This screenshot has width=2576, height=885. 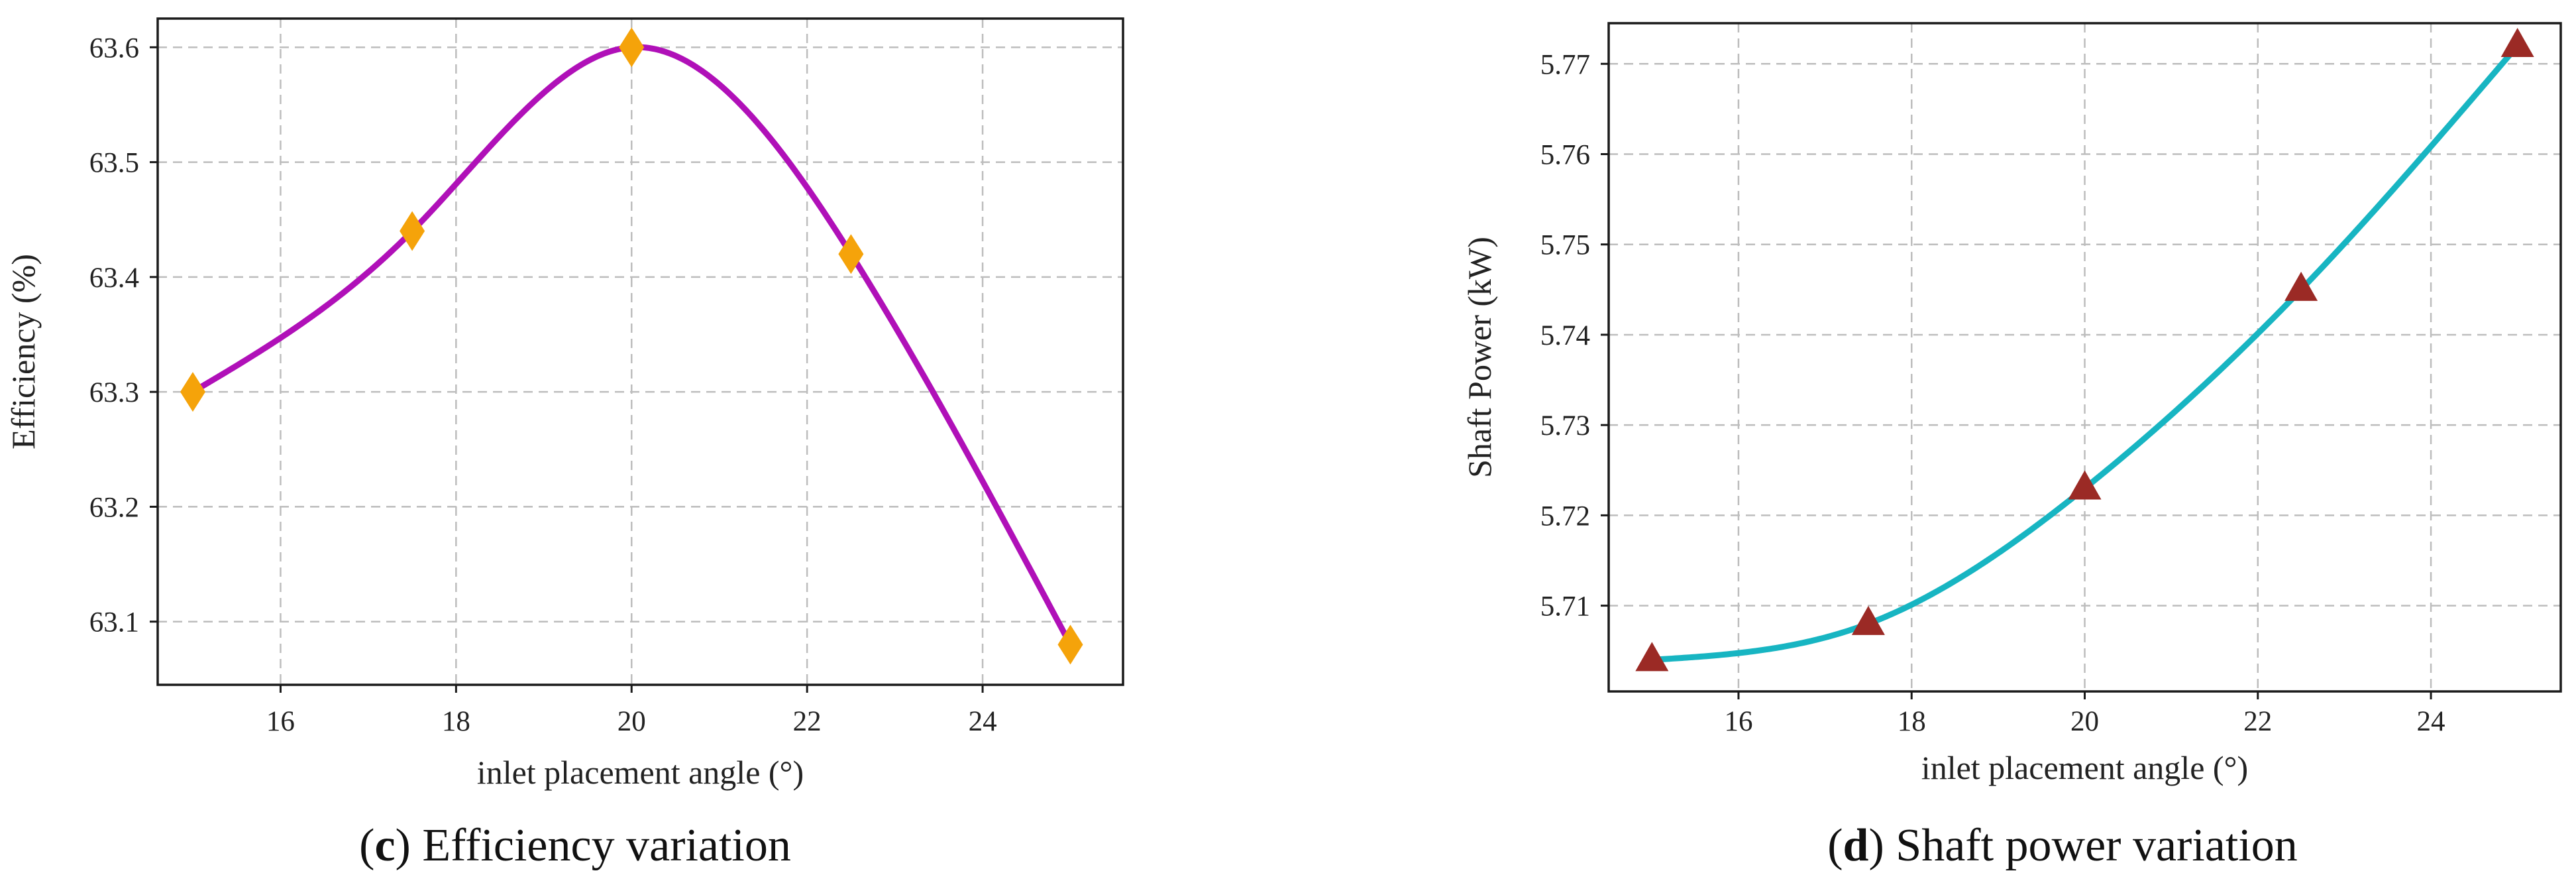 What do you see at coordinates (385, 845) in the screenshot?
I see `efficiency-caption-letter: c` at bounding box center [385, 845].